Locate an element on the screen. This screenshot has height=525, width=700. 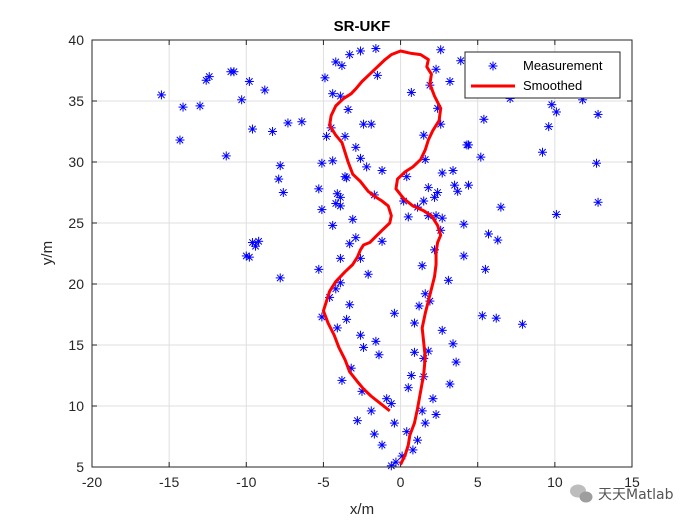
y-tick-label: 15 is located at coordinates (76, 345).